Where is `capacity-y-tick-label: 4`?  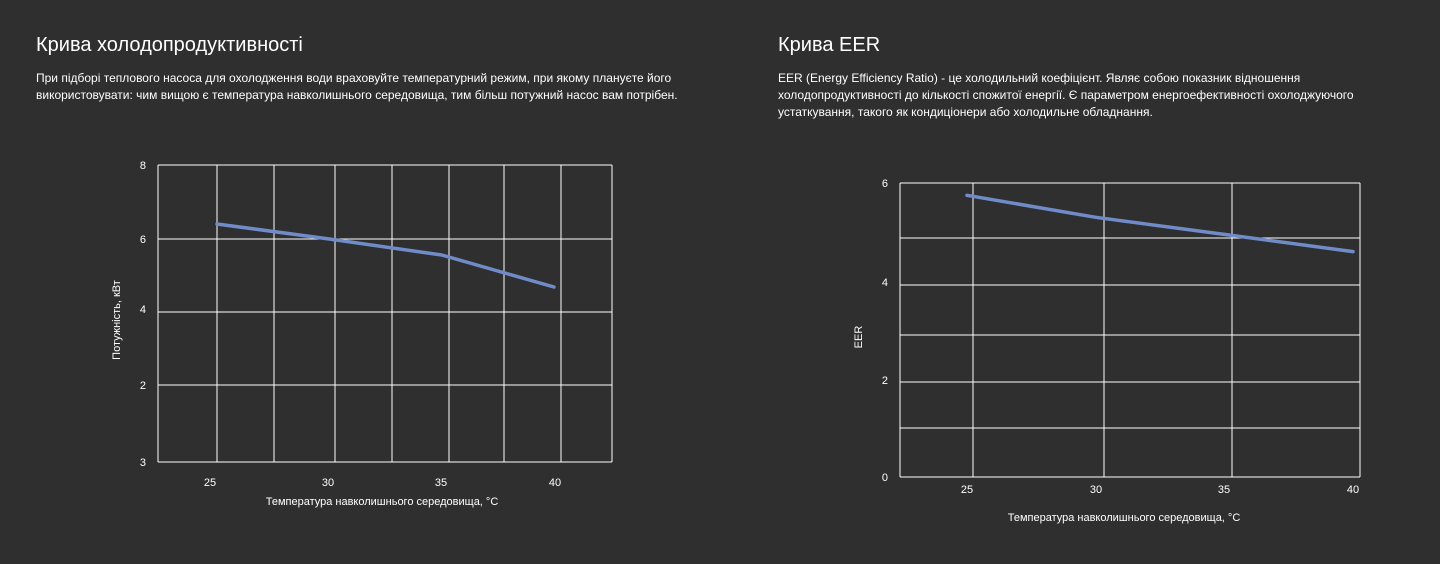
capacity-y-tick-label: 4 is located at coordinates (143, 310).